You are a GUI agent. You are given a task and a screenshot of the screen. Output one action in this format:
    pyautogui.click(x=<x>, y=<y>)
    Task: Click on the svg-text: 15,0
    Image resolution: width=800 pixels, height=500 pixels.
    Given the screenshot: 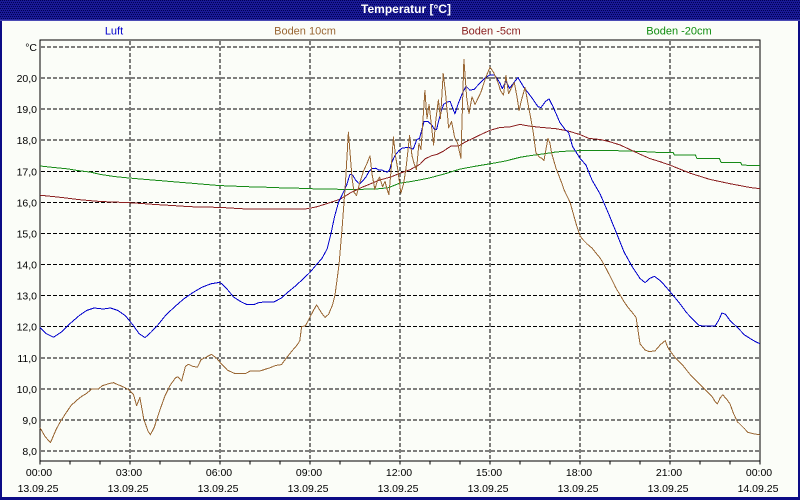 What is the action you would take?
    pyautogui.click(x=27, y=235)
    